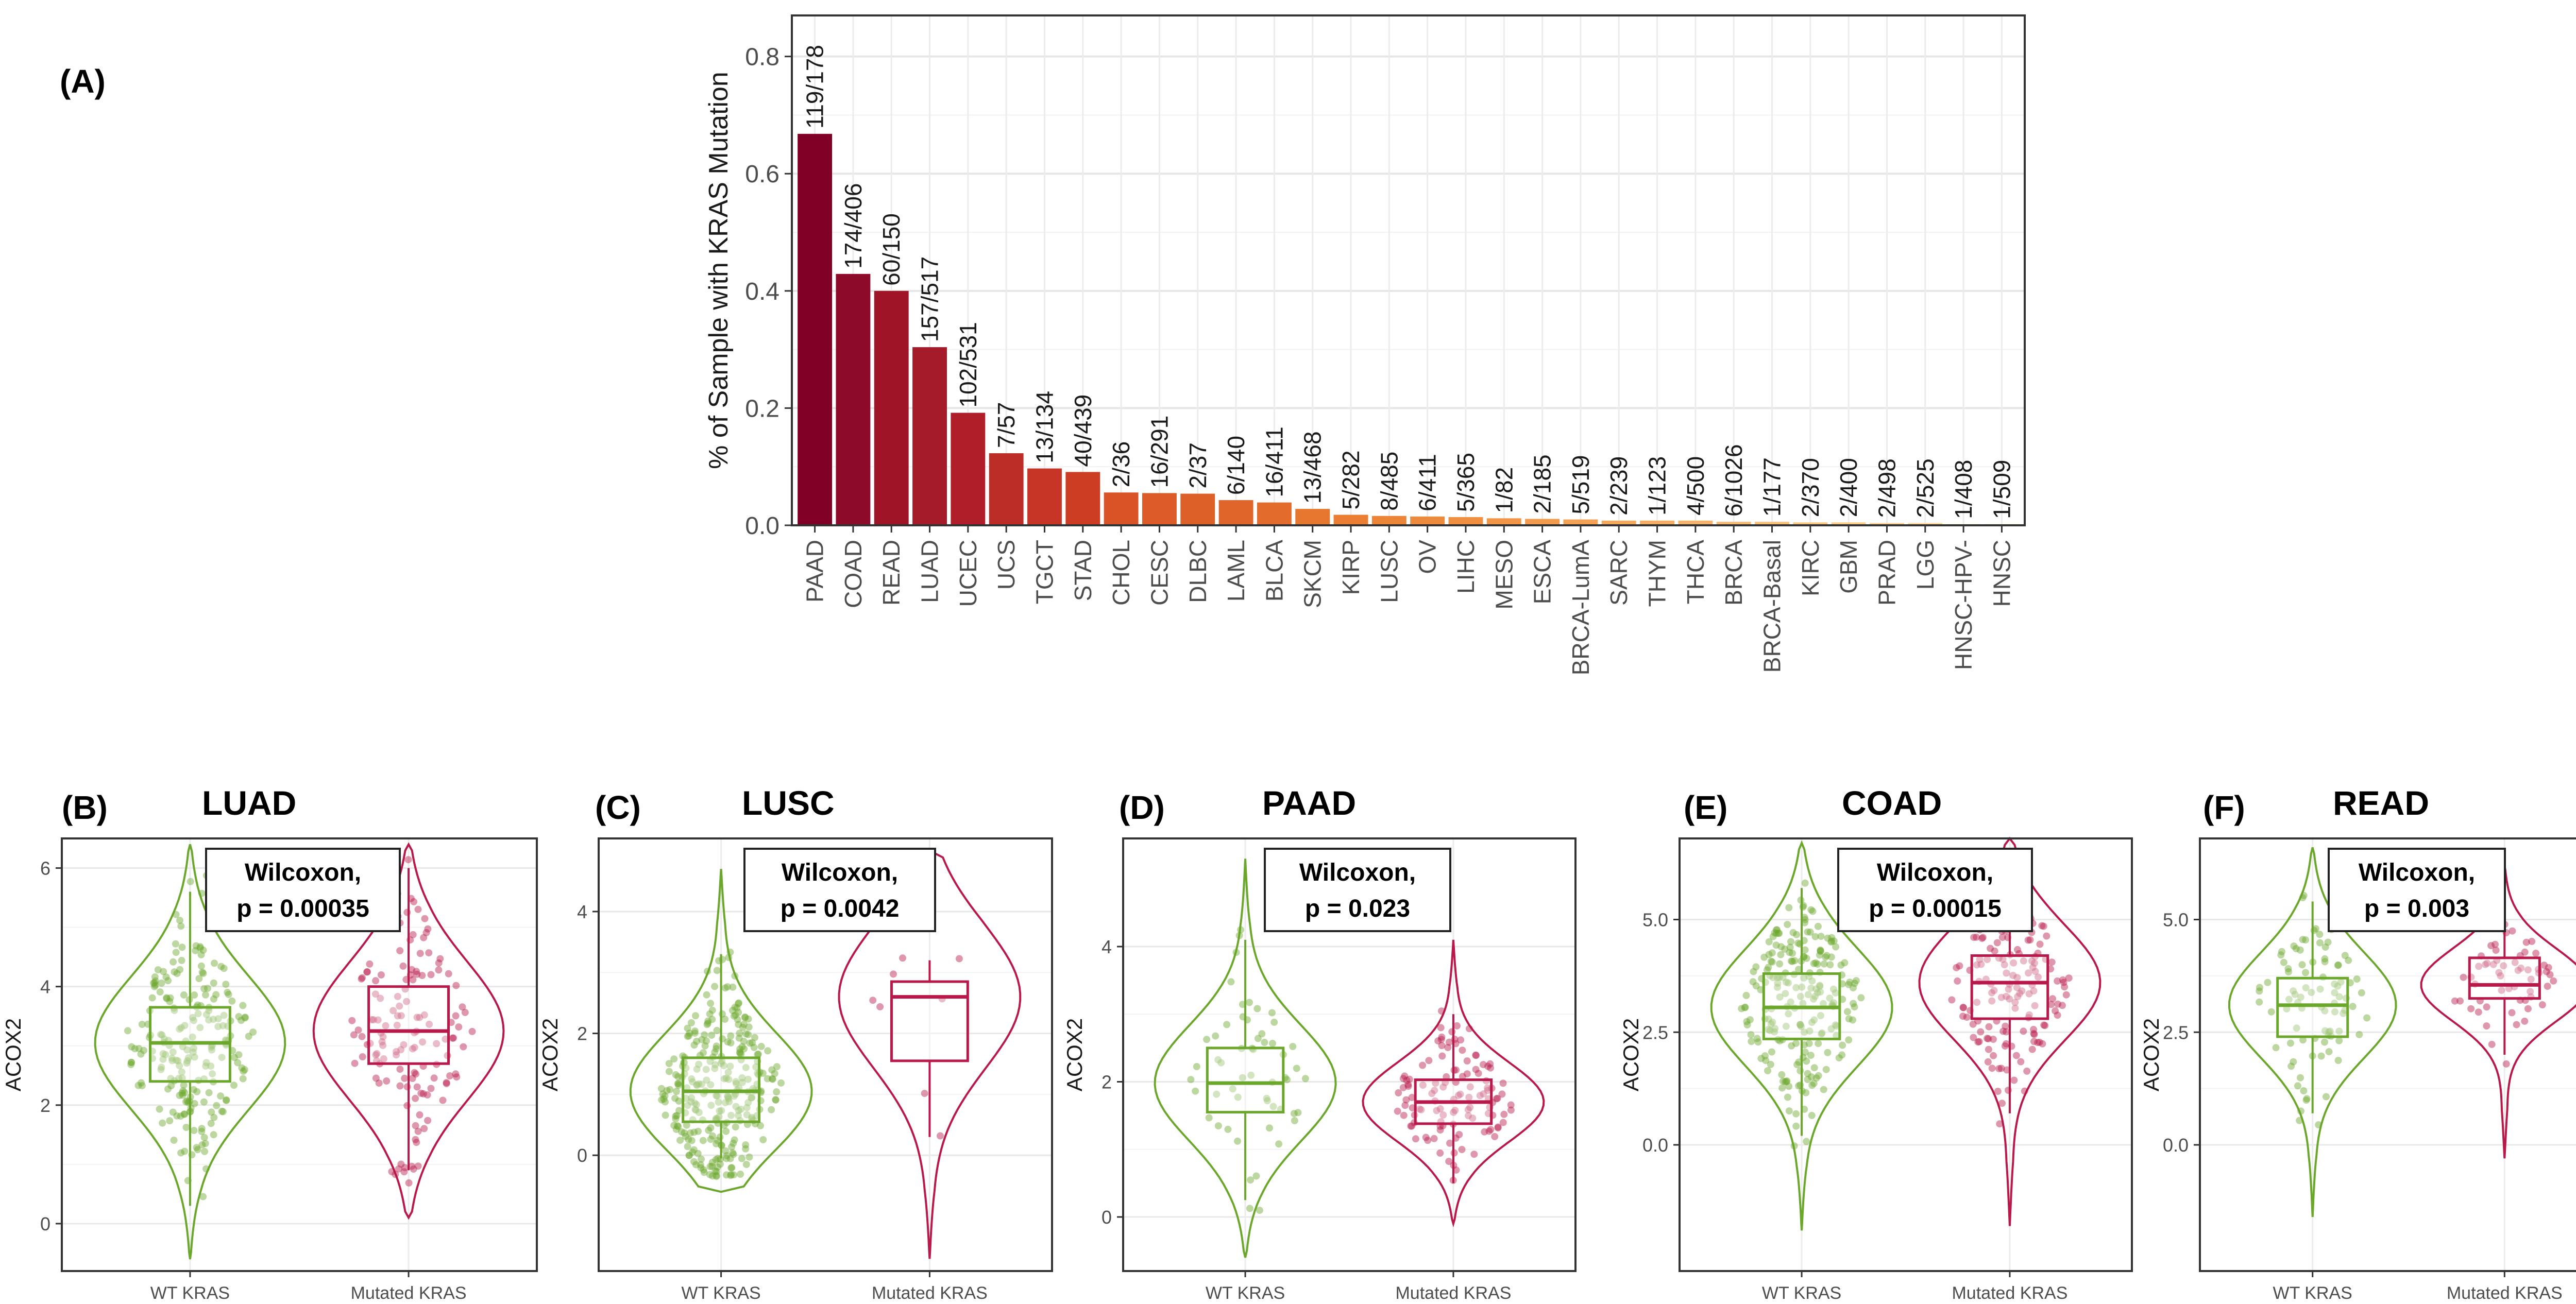  I want to click on jitter-points-wt, so click(2313, 1010).